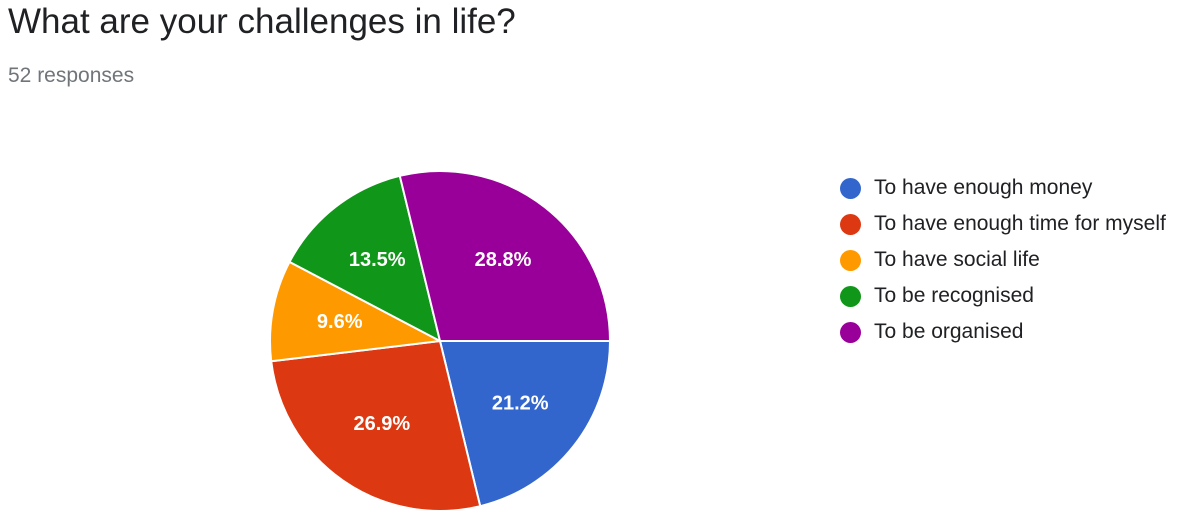 The image size is (1194, 517). Describe the element at coordinates (949, 331) in the screenshot. I see `legend-label: To be organised` at that location.